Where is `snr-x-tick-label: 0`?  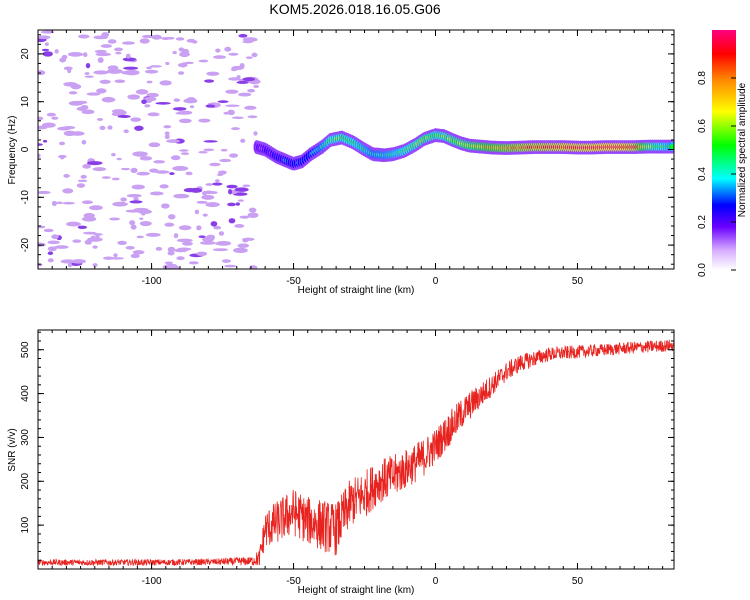
snr-x-tick-label: 0 is located at coordinates (436, 581).